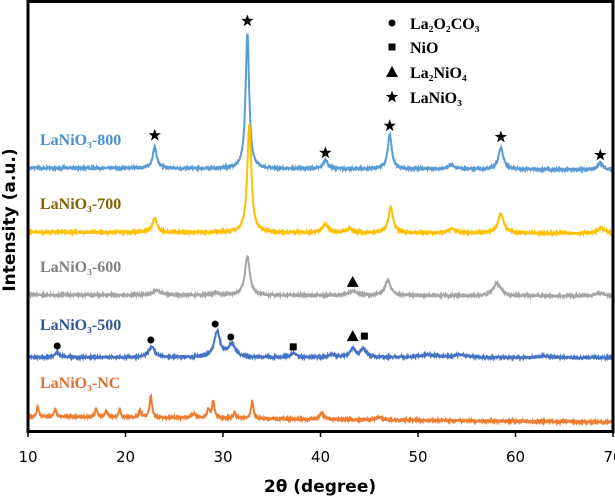 The height and width of the screenshot is (499, 615). What do you see at coordinates (445, 24) in the screenshot?
I see `legend-label: La₂O₂CO₃` at bounding box center [445, 24].